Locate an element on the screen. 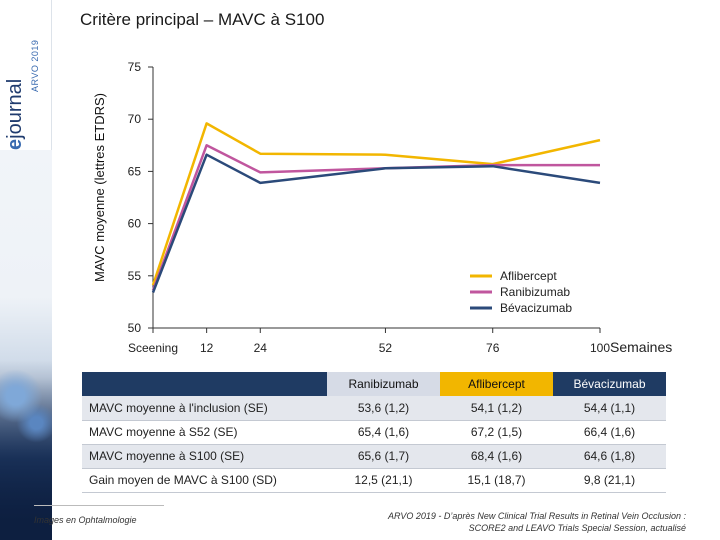 The image size is (720, 540). x-tick-label: 100 is located at coordinates (600, 348).